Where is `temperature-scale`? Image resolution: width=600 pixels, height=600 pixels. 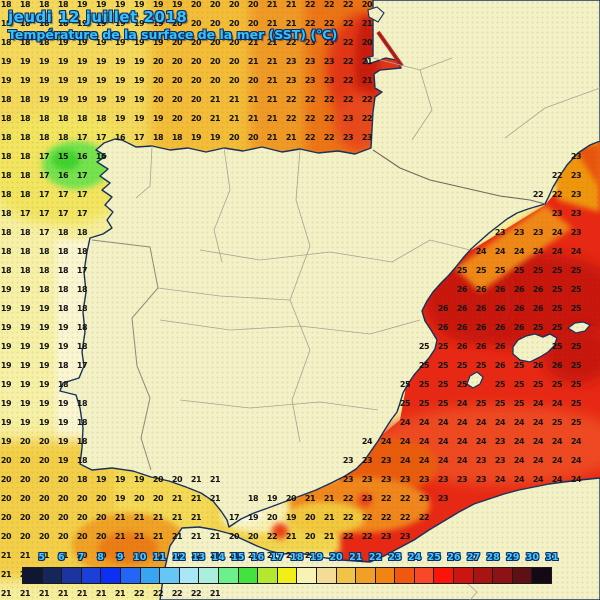
temperature-scale is located at coordinates (287, 575).